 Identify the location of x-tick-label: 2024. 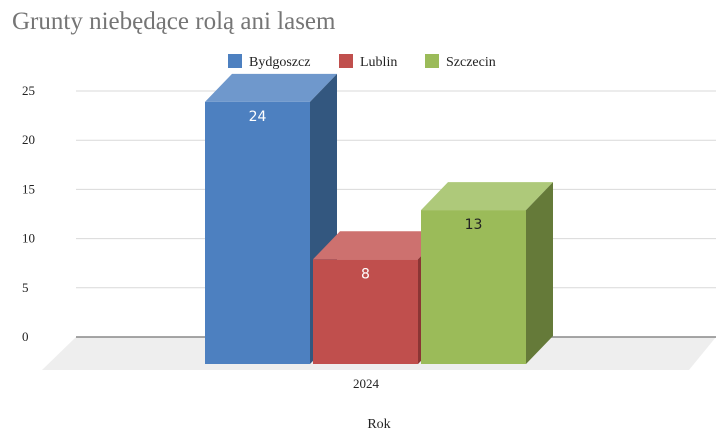
(366, 383).